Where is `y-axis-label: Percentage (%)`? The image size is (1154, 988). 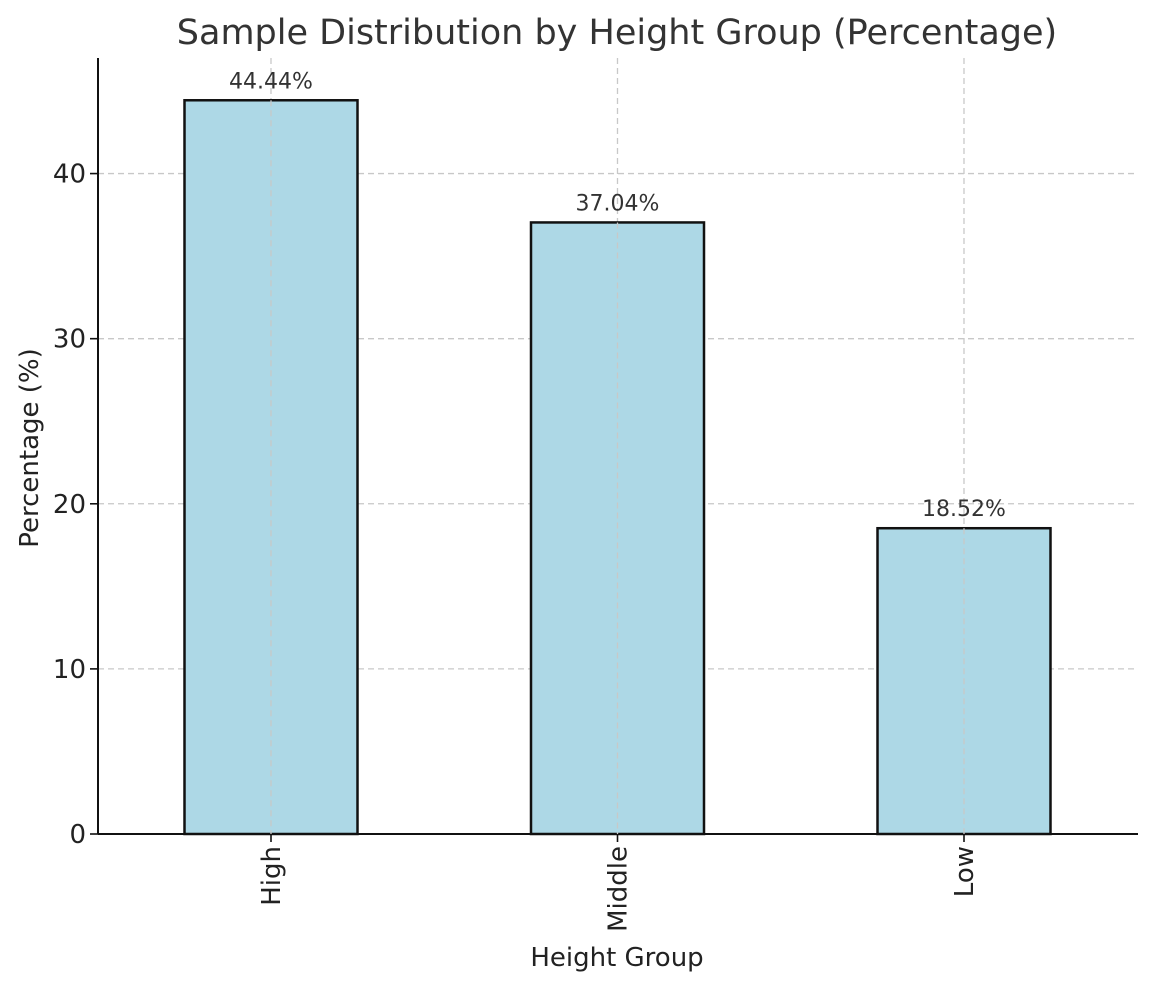 y-axis-label: Percentage (%) is located at coordinates (30, 448).